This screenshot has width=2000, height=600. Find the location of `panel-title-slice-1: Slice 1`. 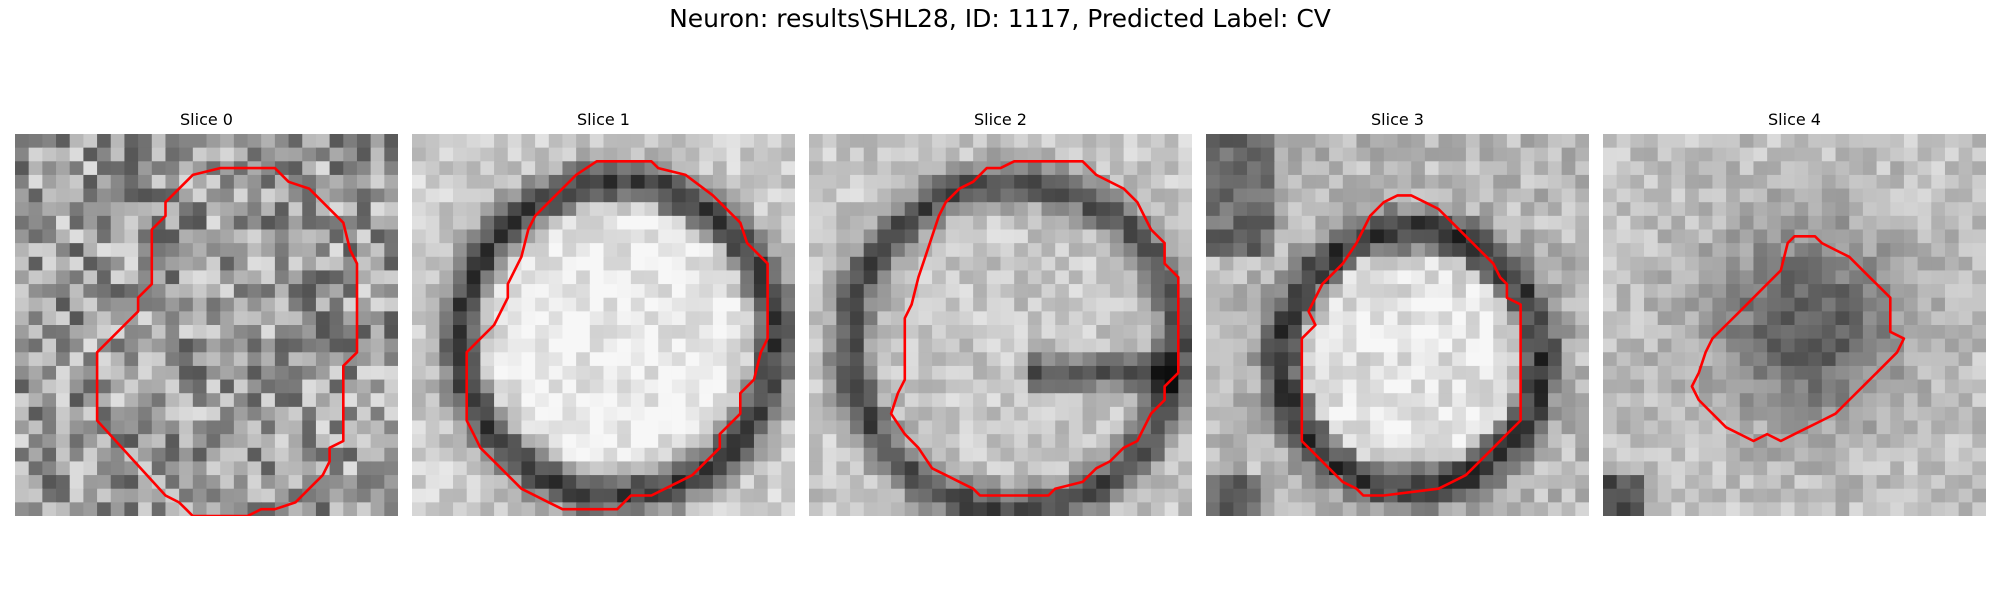

panel-title-slice-1: Slice 1 is located at coordinates (603, 119).